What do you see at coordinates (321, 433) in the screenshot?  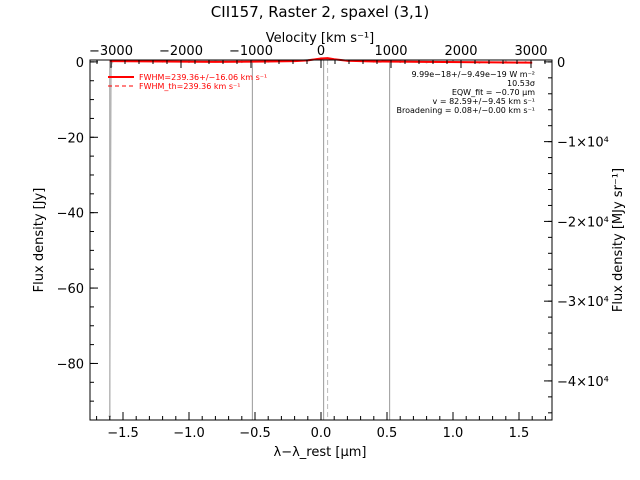 I see `x-tick-label: 0.0` at bounding box center [321, 433].